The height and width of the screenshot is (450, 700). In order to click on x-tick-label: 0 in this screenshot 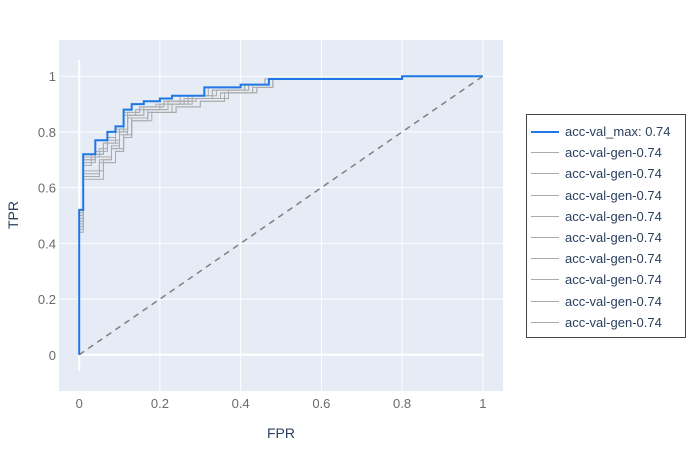, I will do `click(79, 403)`.